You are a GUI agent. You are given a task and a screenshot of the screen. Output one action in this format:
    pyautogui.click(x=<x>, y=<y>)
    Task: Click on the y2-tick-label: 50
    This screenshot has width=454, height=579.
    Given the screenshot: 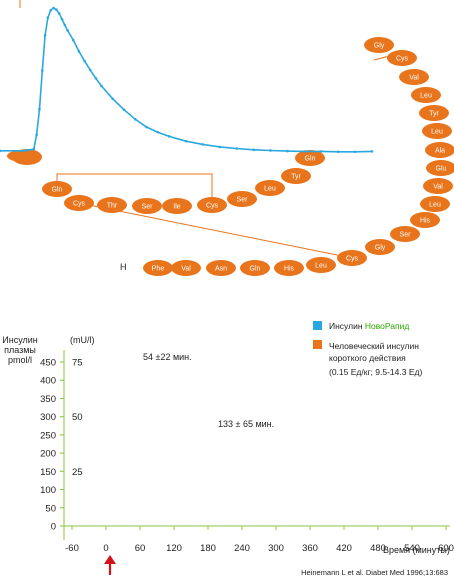 What is the action you would take?
    pyautogui.click(x=77, y=417)
    